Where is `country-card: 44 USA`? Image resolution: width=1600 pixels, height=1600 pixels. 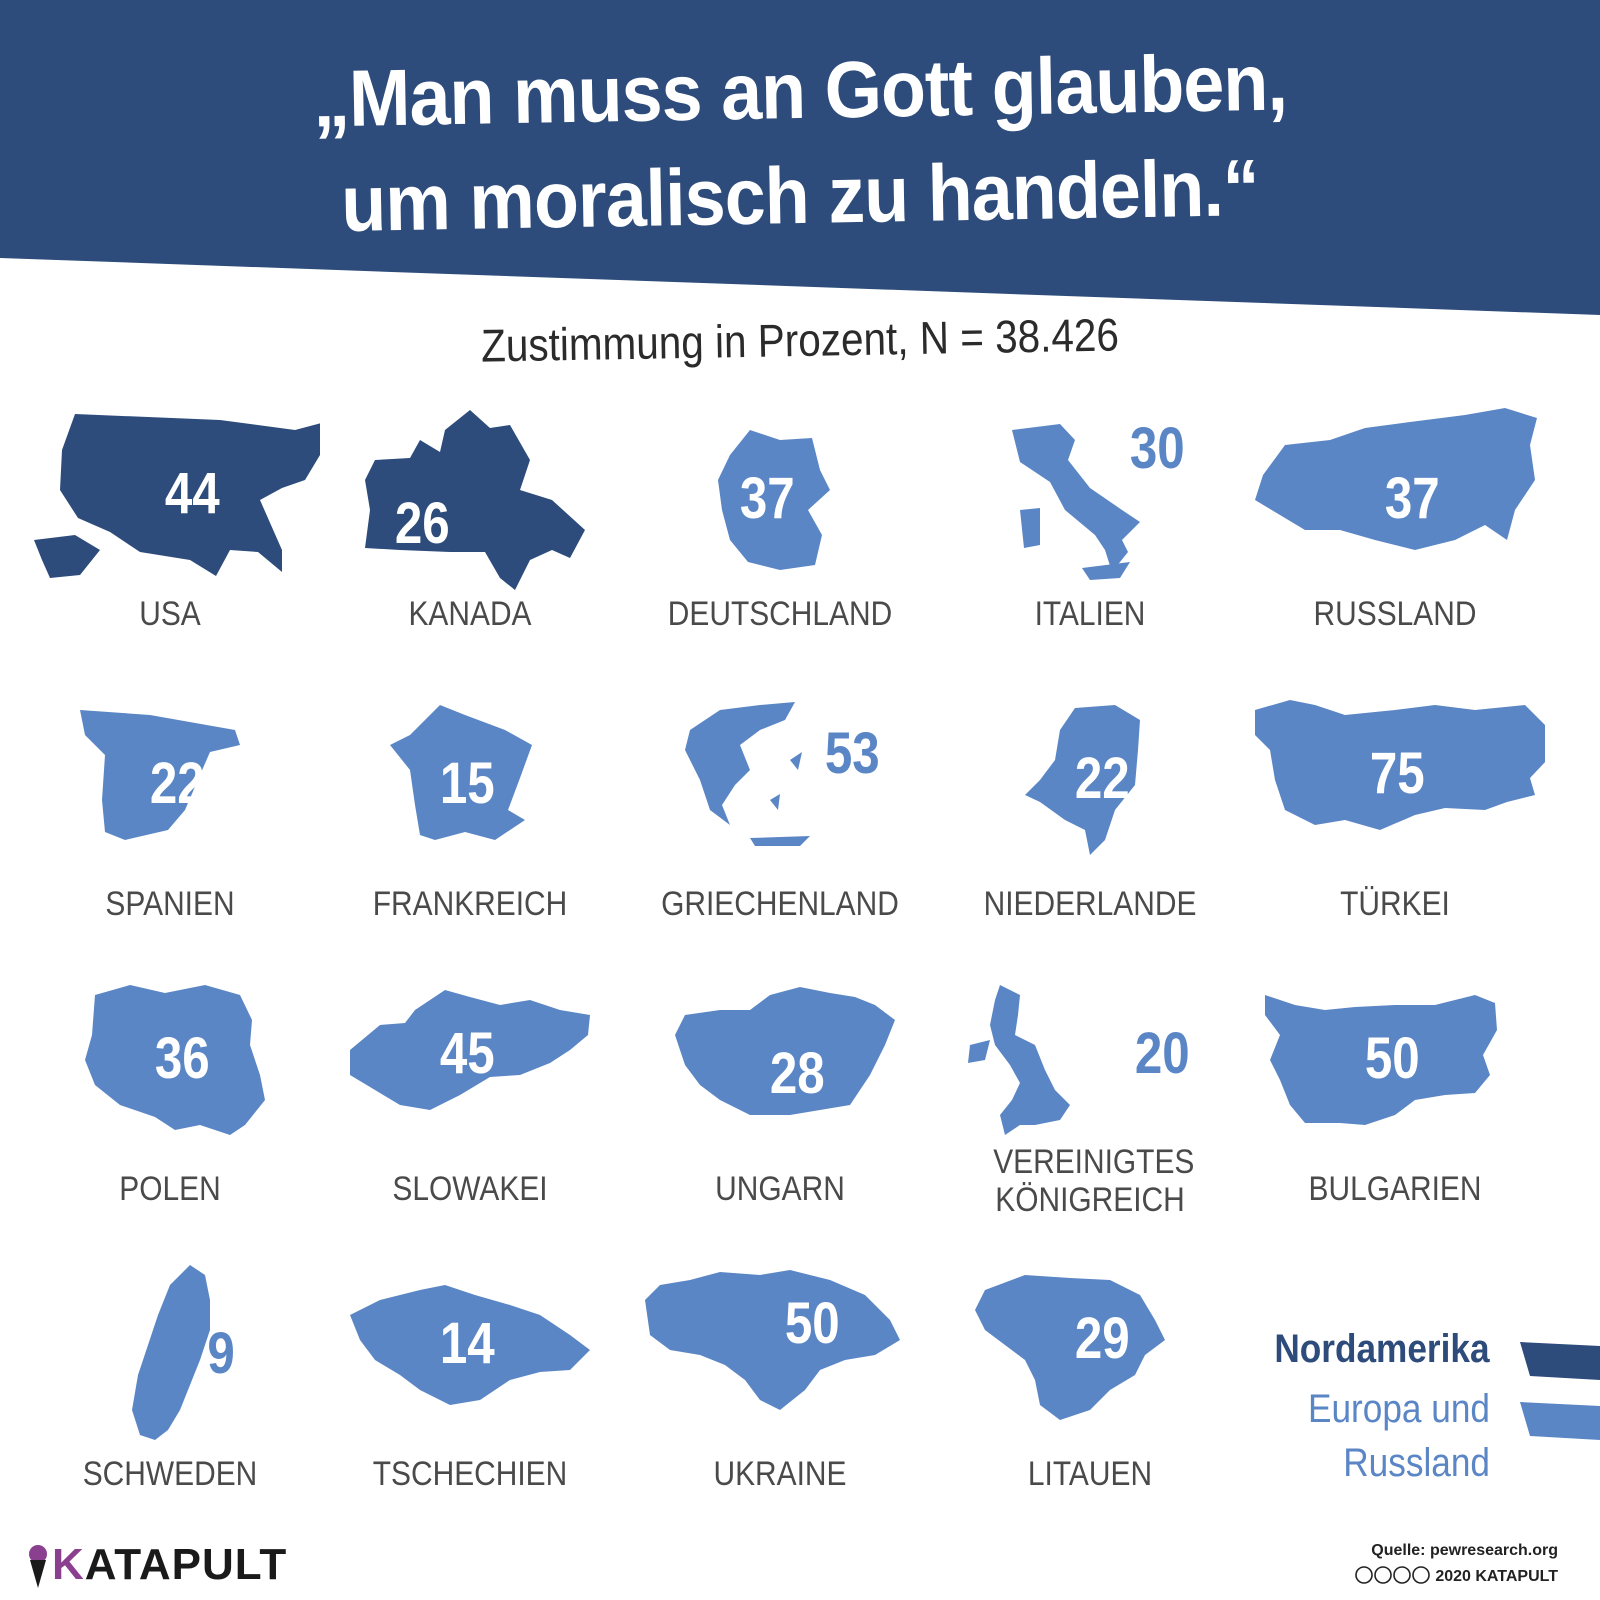 country-card: 44 USA is located at coordinates (170, 535).